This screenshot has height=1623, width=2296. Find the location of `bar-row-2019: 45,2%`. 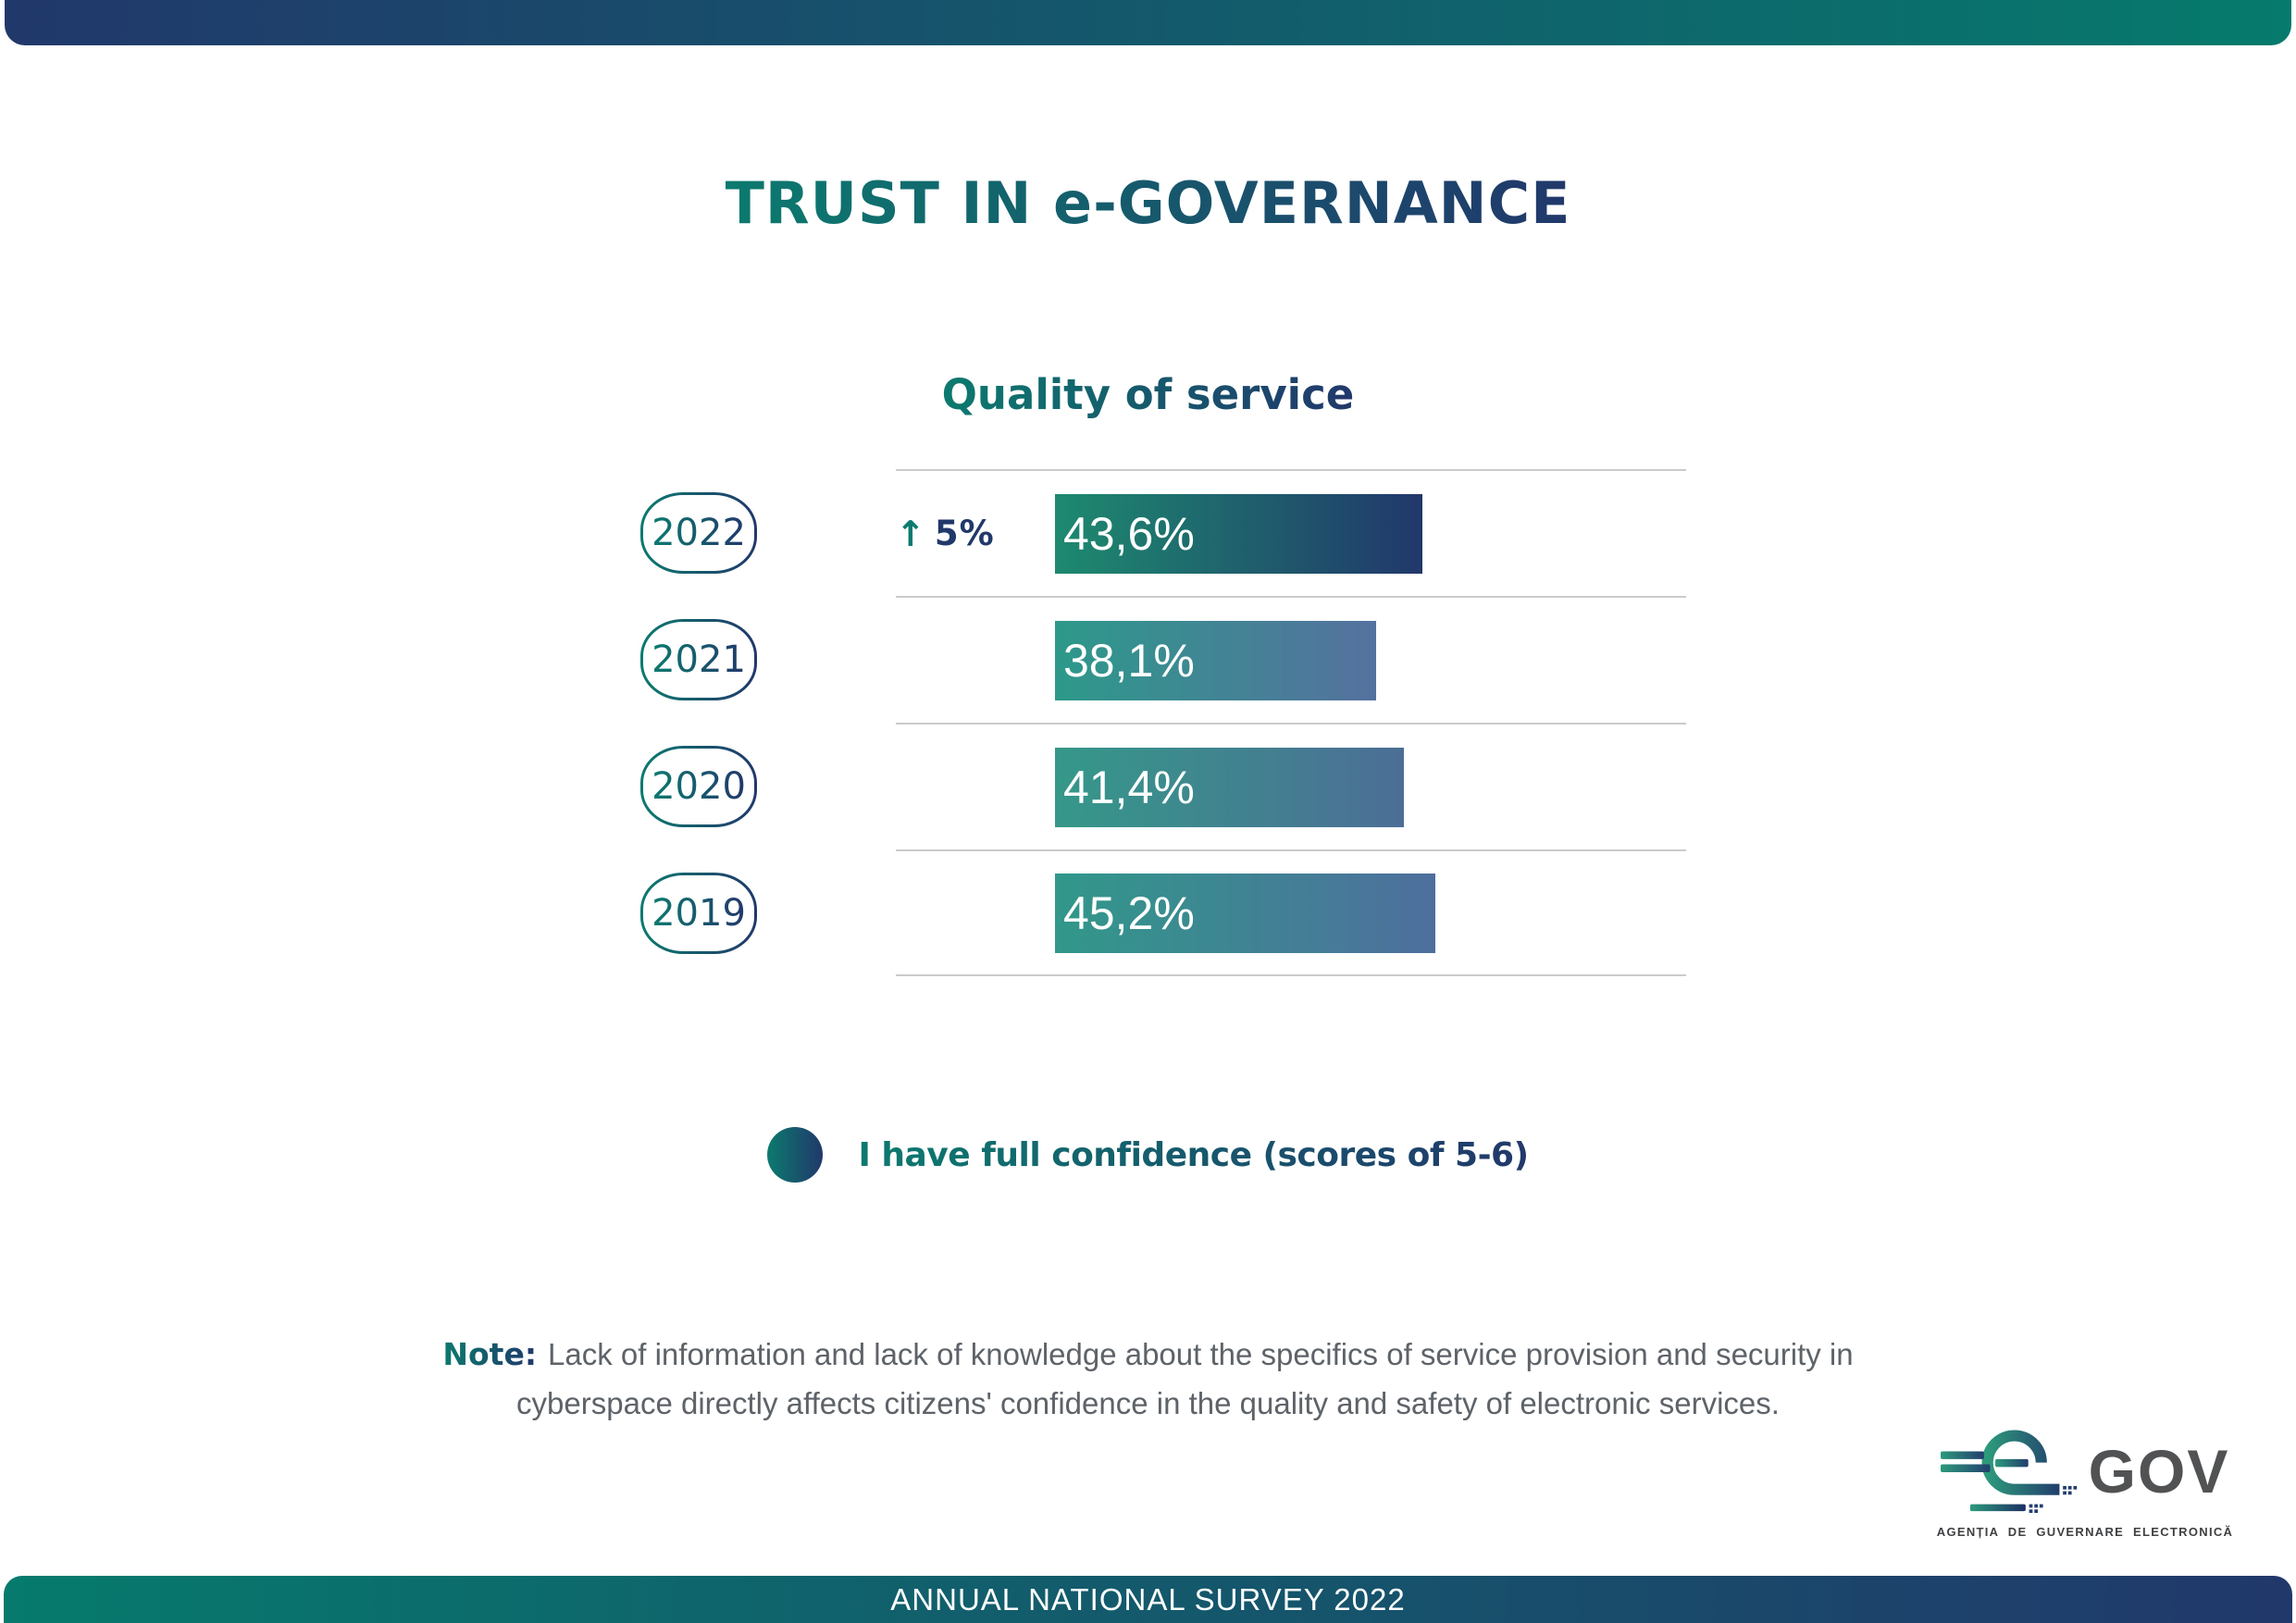

bar-row-2019: 45,2% is located at coordinates (1291, 912).